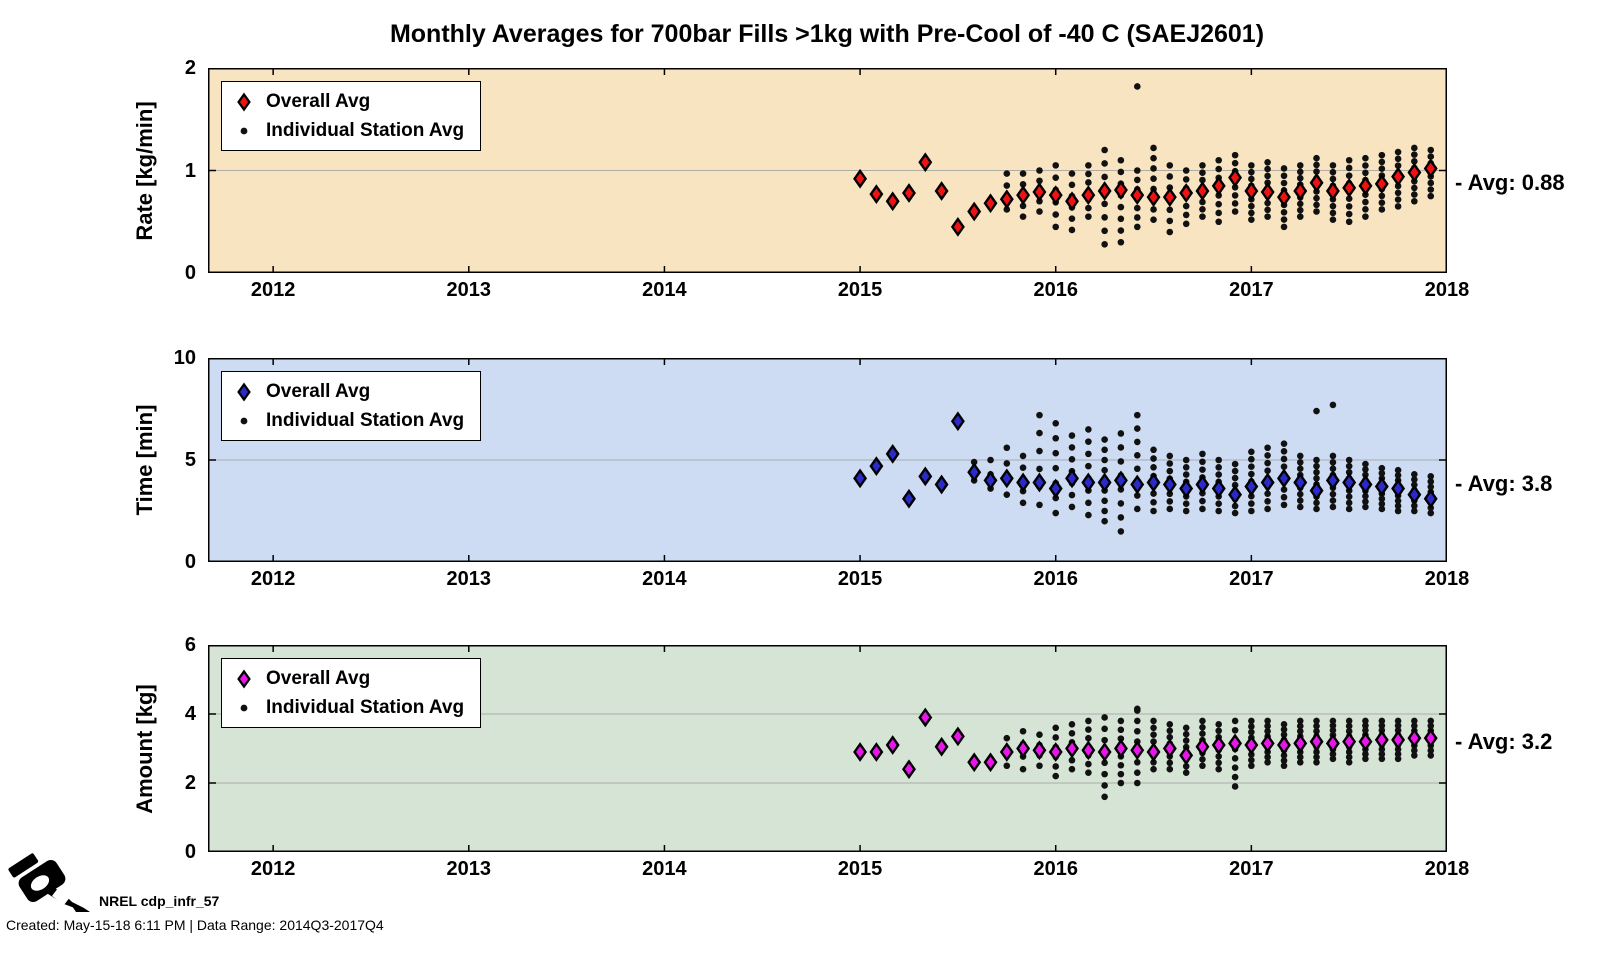 Image resolution: width=1600 pixels, height=960 pixels. I want to click on x-tick-label: 2018, so click(1447, 869).